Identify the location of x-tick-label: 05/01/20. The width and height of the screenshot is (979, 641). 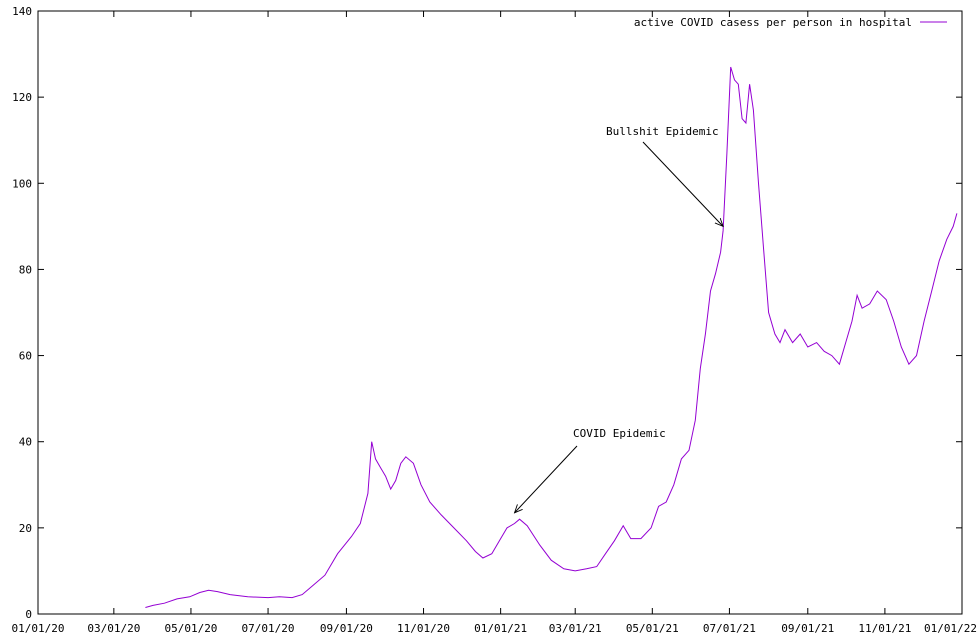
(190, 628).